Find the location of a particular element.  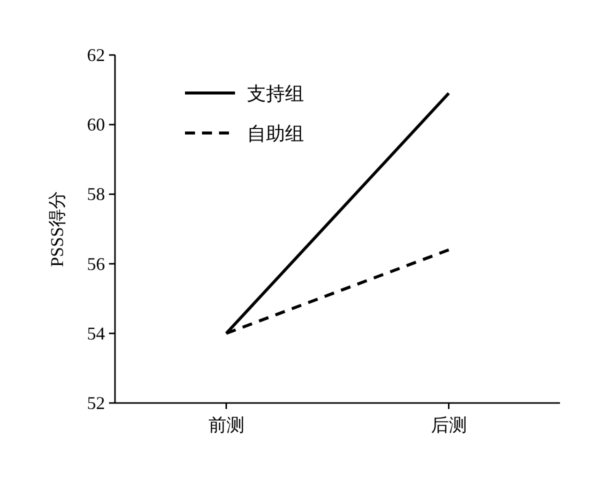

legend-label: 支持组 is located at coordinates (275, 94).